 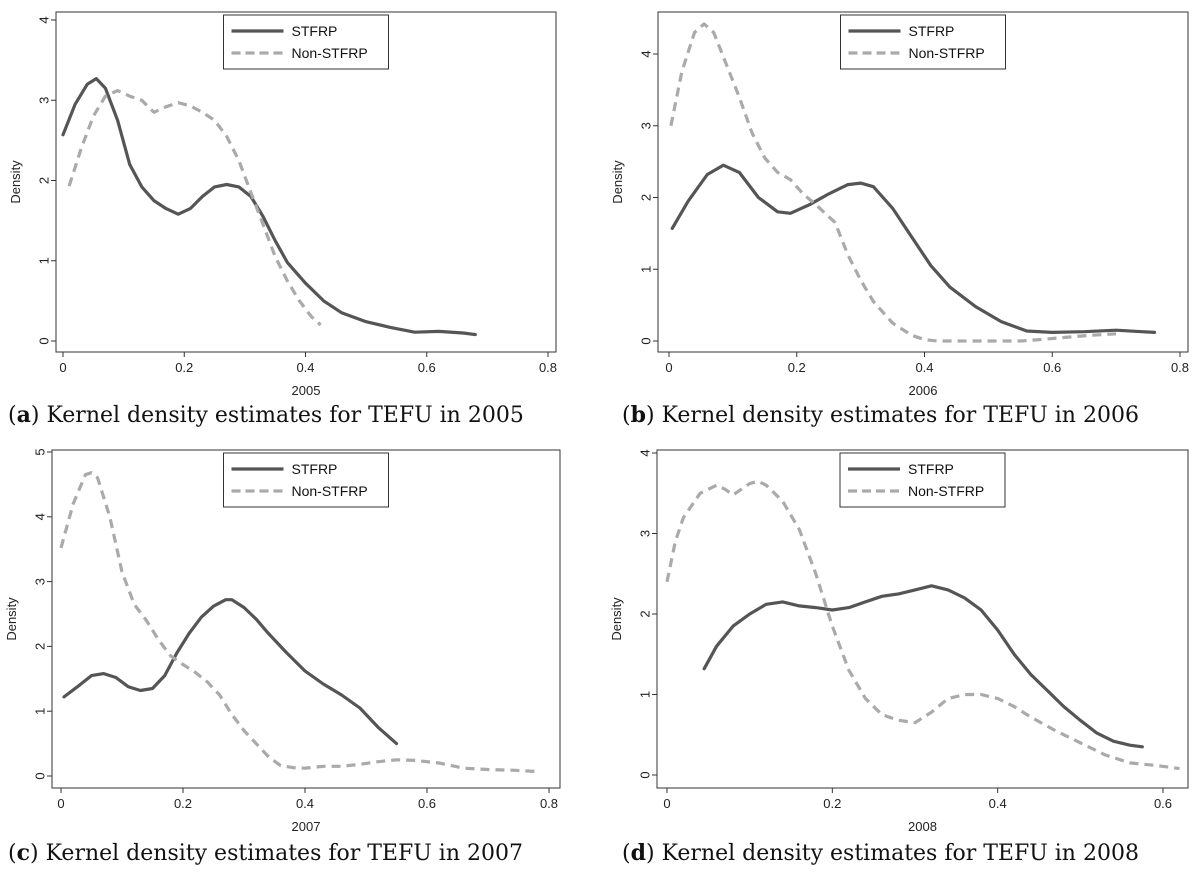 What do you see at coordinates (306, 826) in the screenshot?
I see `x-axis-label: 2007` at bounding box center [306, 826].